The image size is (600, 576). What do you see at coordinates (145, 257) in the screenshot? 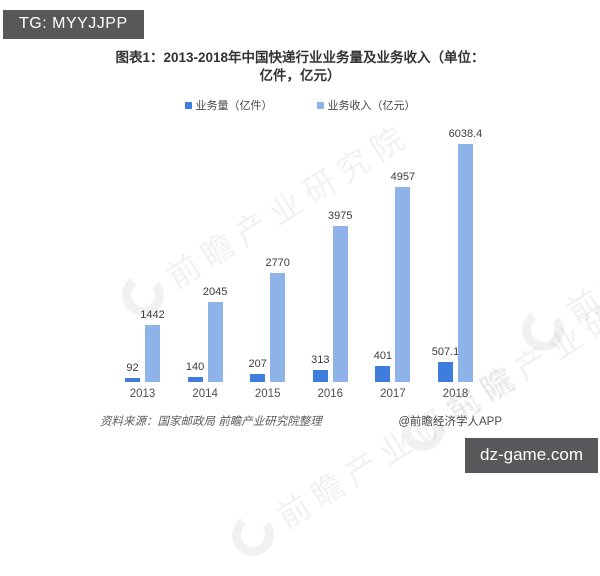
I see `bars-2013: 92 1442` at bounding box center [145, 257].